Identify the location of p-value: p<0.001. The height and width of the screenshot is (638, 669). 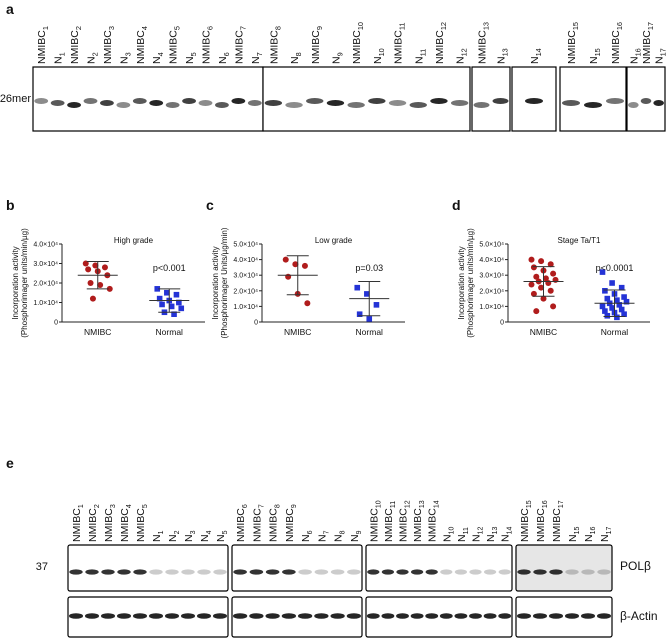
(169, 268).